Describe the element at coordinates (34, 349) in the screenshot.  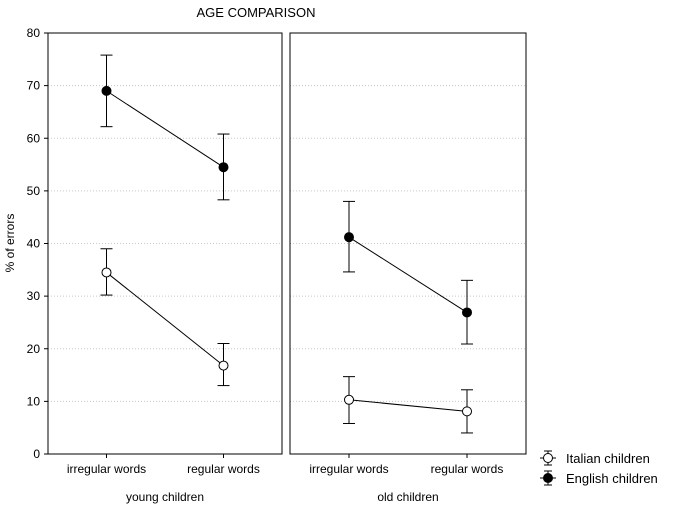
I see `y-tick-label: 20` at that location.